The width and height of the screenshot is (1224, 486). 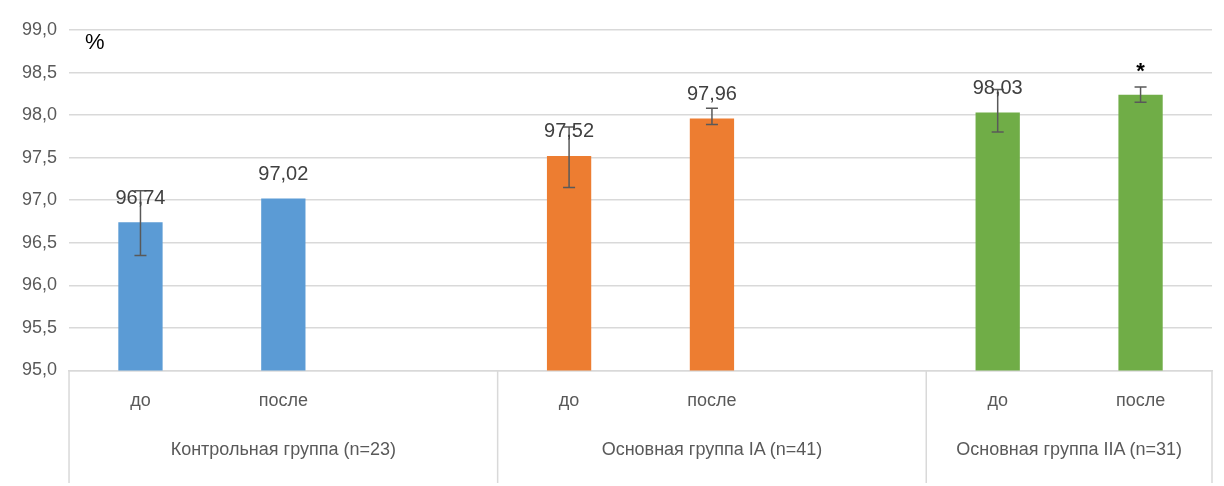 I want to click on y-tick-label: 96,0, so click(x=39, y=284).